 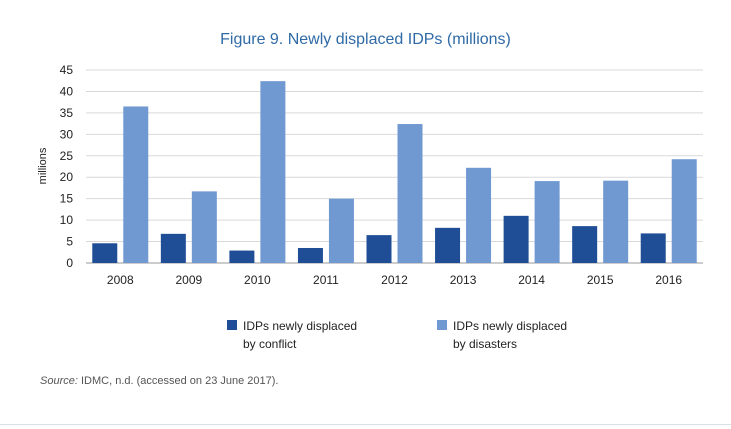 I want to click on legend-item-conflict: IDPs newly displaced by conflict, so click(x=305, y=335).